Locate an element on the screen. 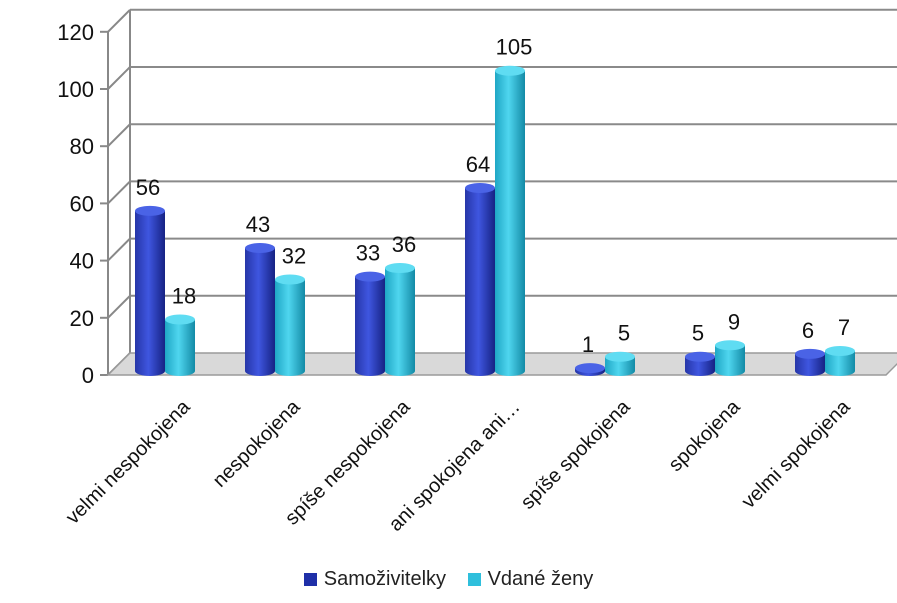 This screenshot has height=603, width=897. y-tick-label: 120 is located at coordinates (75, 32).